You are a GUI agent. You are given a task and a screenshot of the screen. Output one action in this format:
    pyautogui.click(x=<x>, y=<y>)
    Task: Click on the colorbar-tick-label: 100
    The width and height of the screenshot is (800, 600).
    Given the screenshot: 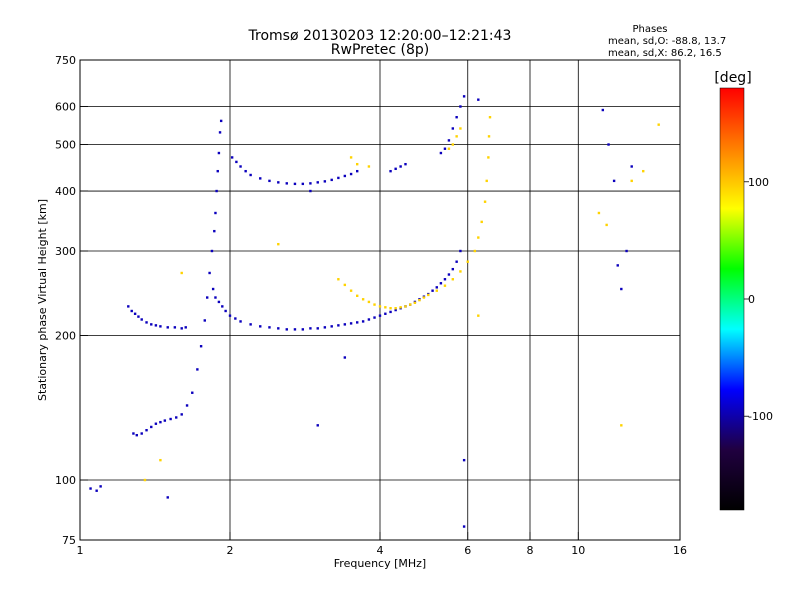 What is the action you would take?
    pyautogui.click(x=758, y=182)
    